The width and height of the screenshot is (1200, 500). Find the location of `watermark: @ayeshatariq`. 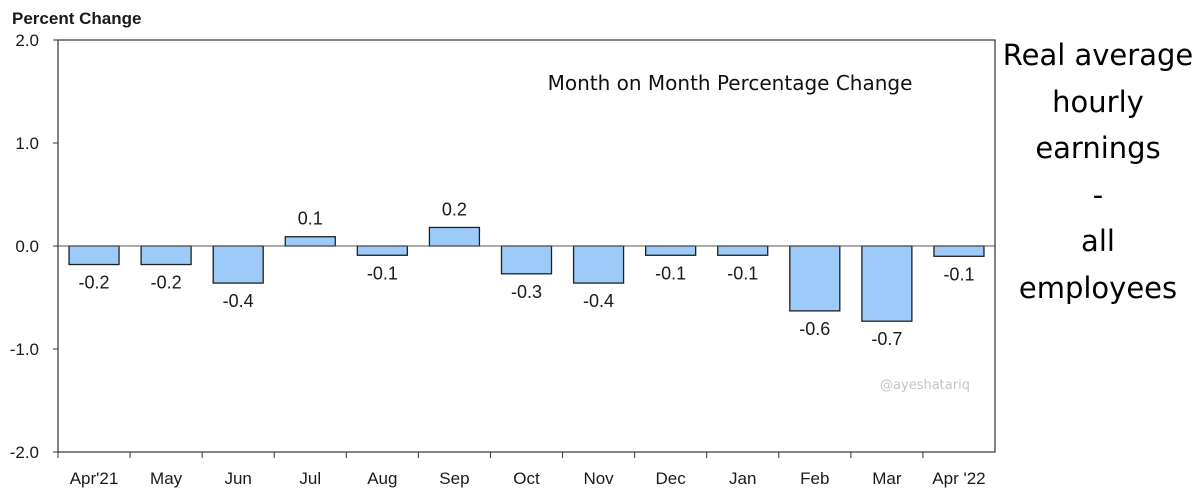

watermark: @ayeshatariq is located at coordinates (925, 385).